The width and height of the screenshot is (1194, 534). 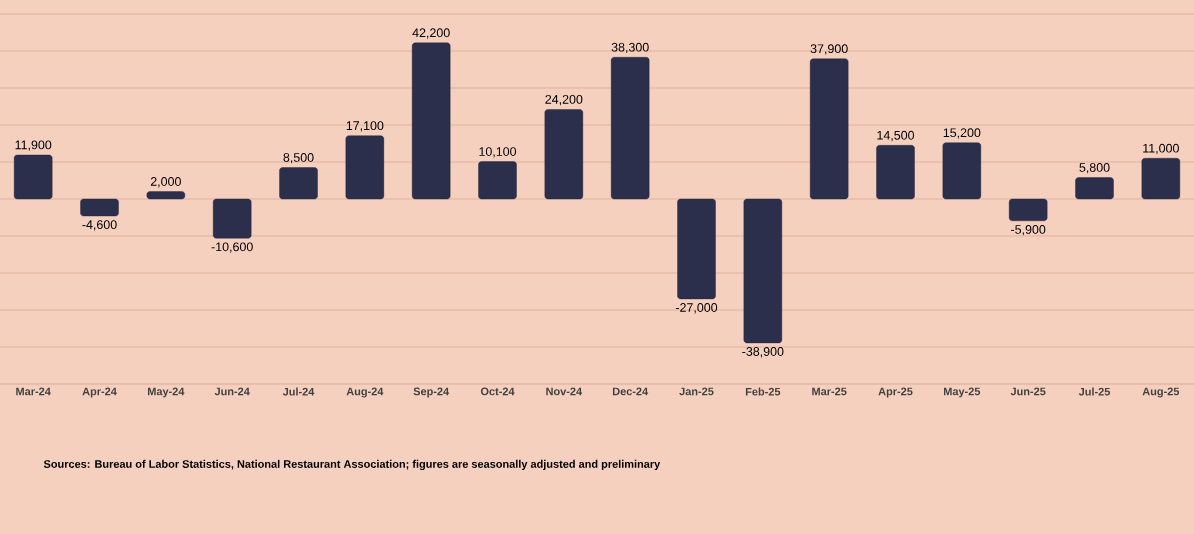 What do you see at coordinates (962, 392) in the screenshot?
I see `x-tick-label: May-25` at bounding box center [962, 392].